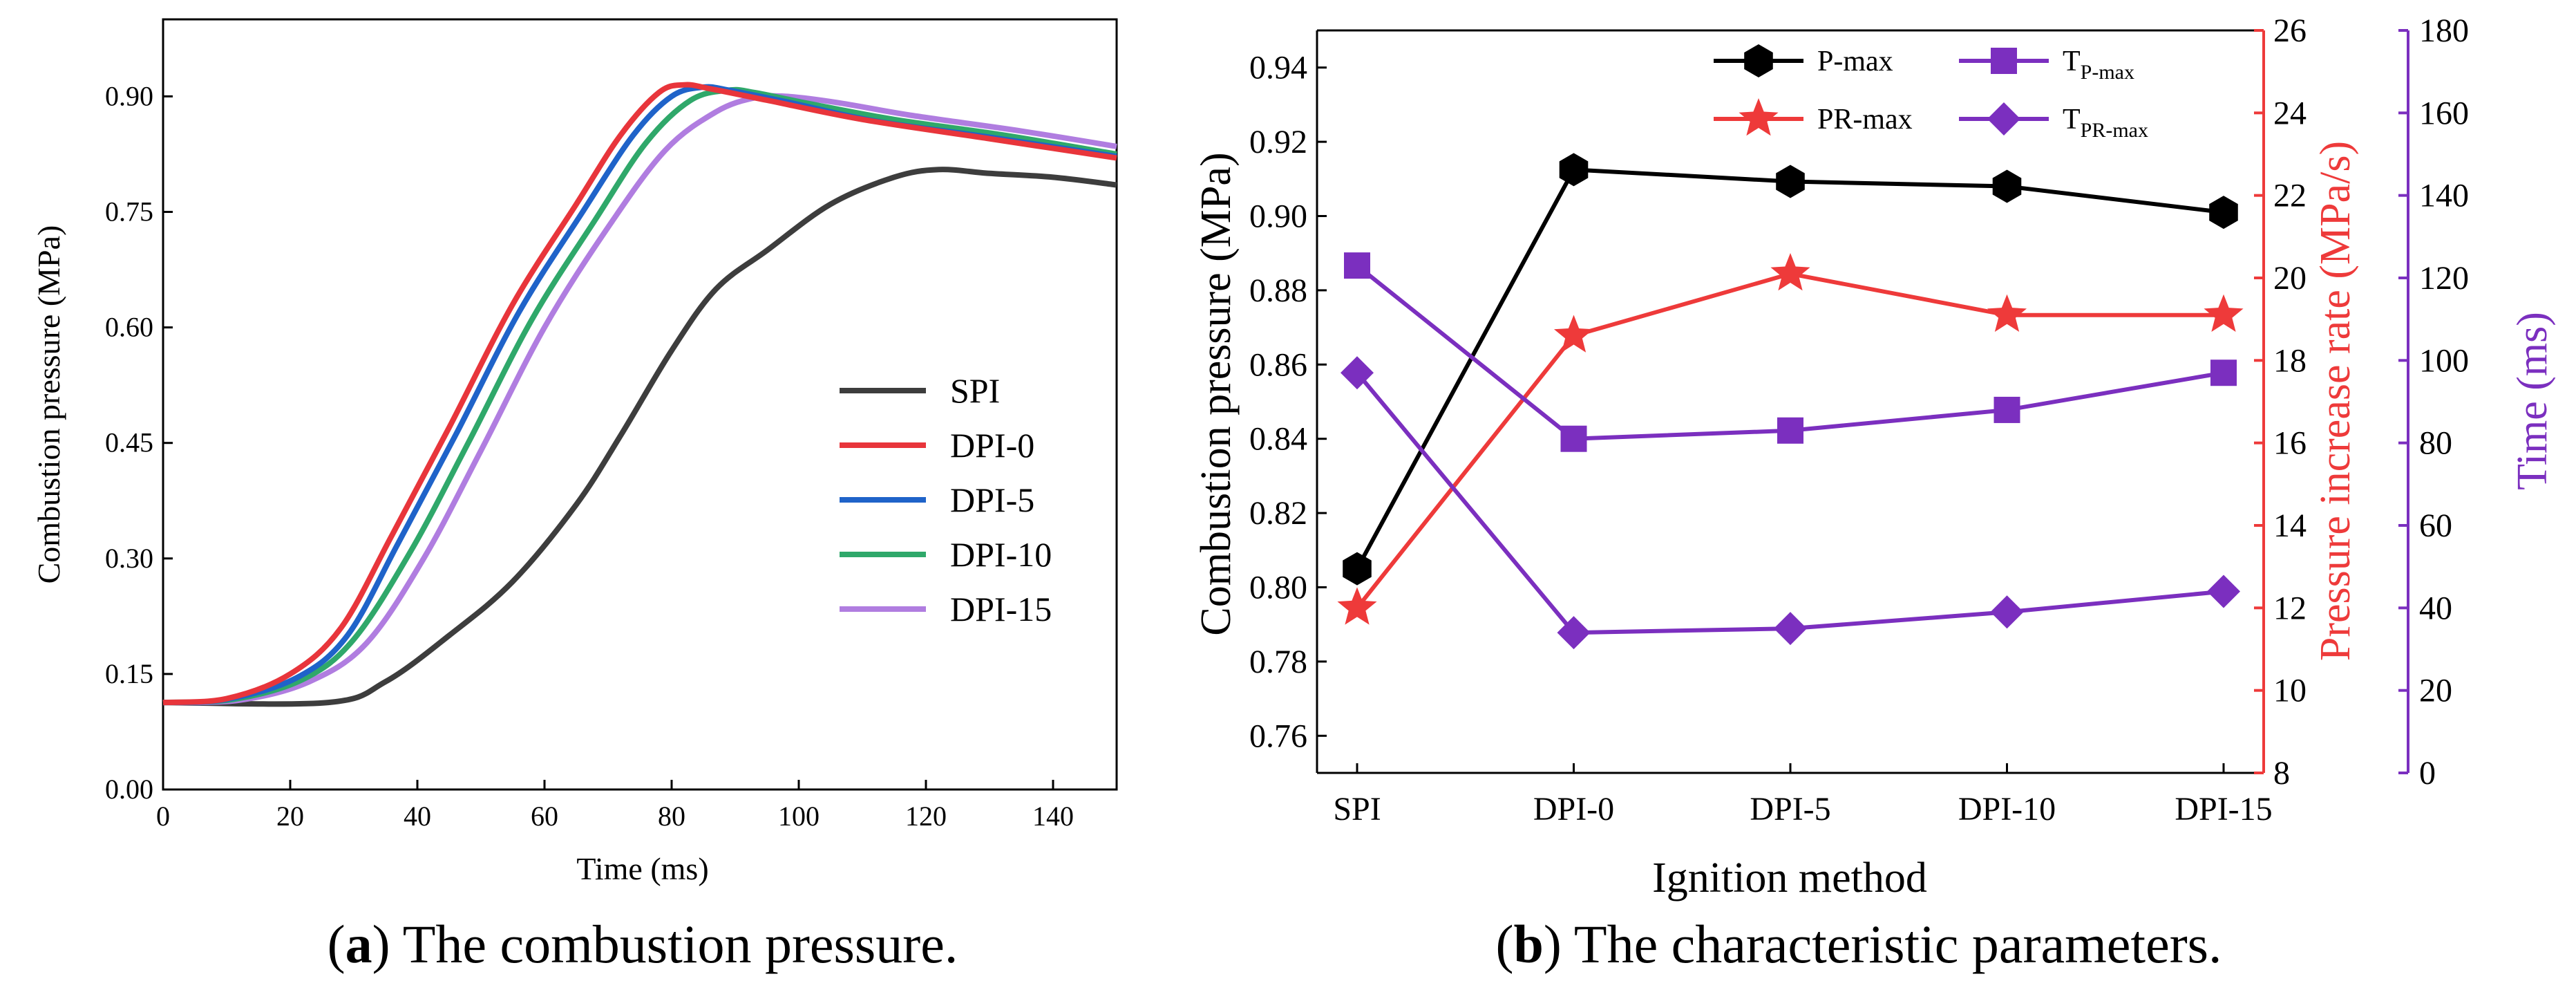 Image resolution: width=2576 pixels, height=981 pixels. I want to click on chart-b-legend-marker-p-max, so click(1758, 60).